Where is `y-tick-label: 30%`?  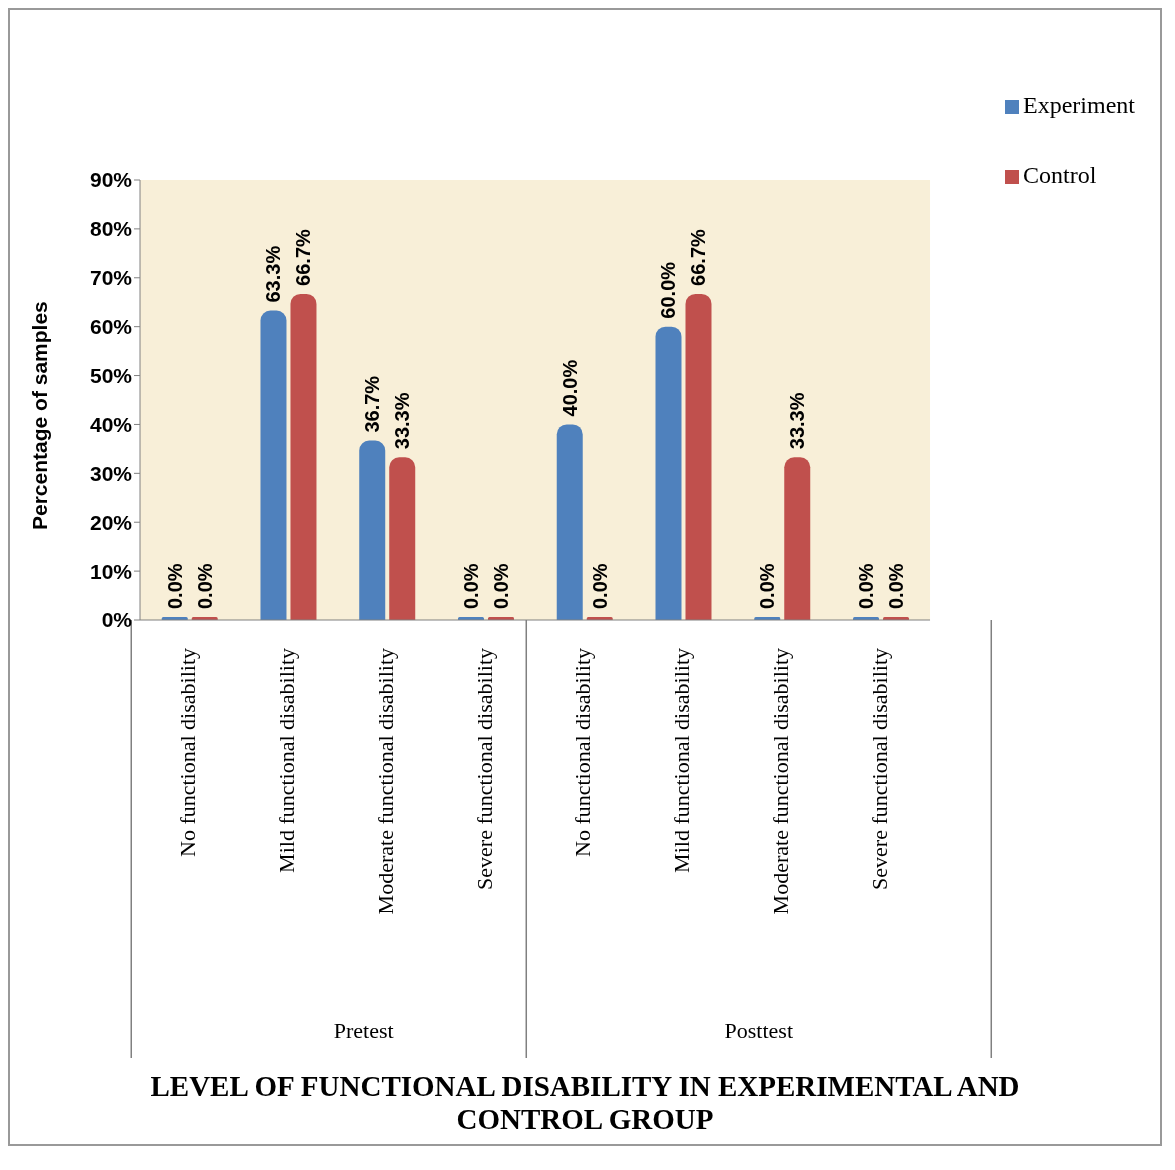
y-tick-label: 30% is located at coordinates (111, 473).